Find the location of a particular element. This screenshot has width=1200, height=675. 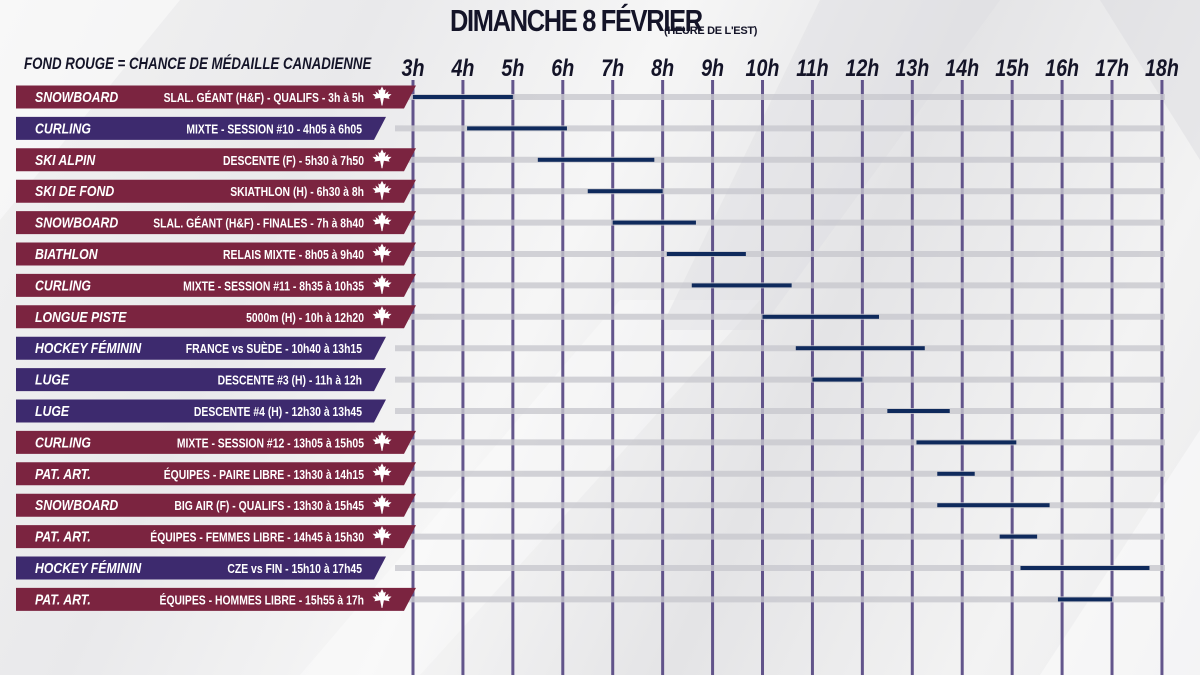

tick-label-17h: 17h is located at coordinates (1112, 67).